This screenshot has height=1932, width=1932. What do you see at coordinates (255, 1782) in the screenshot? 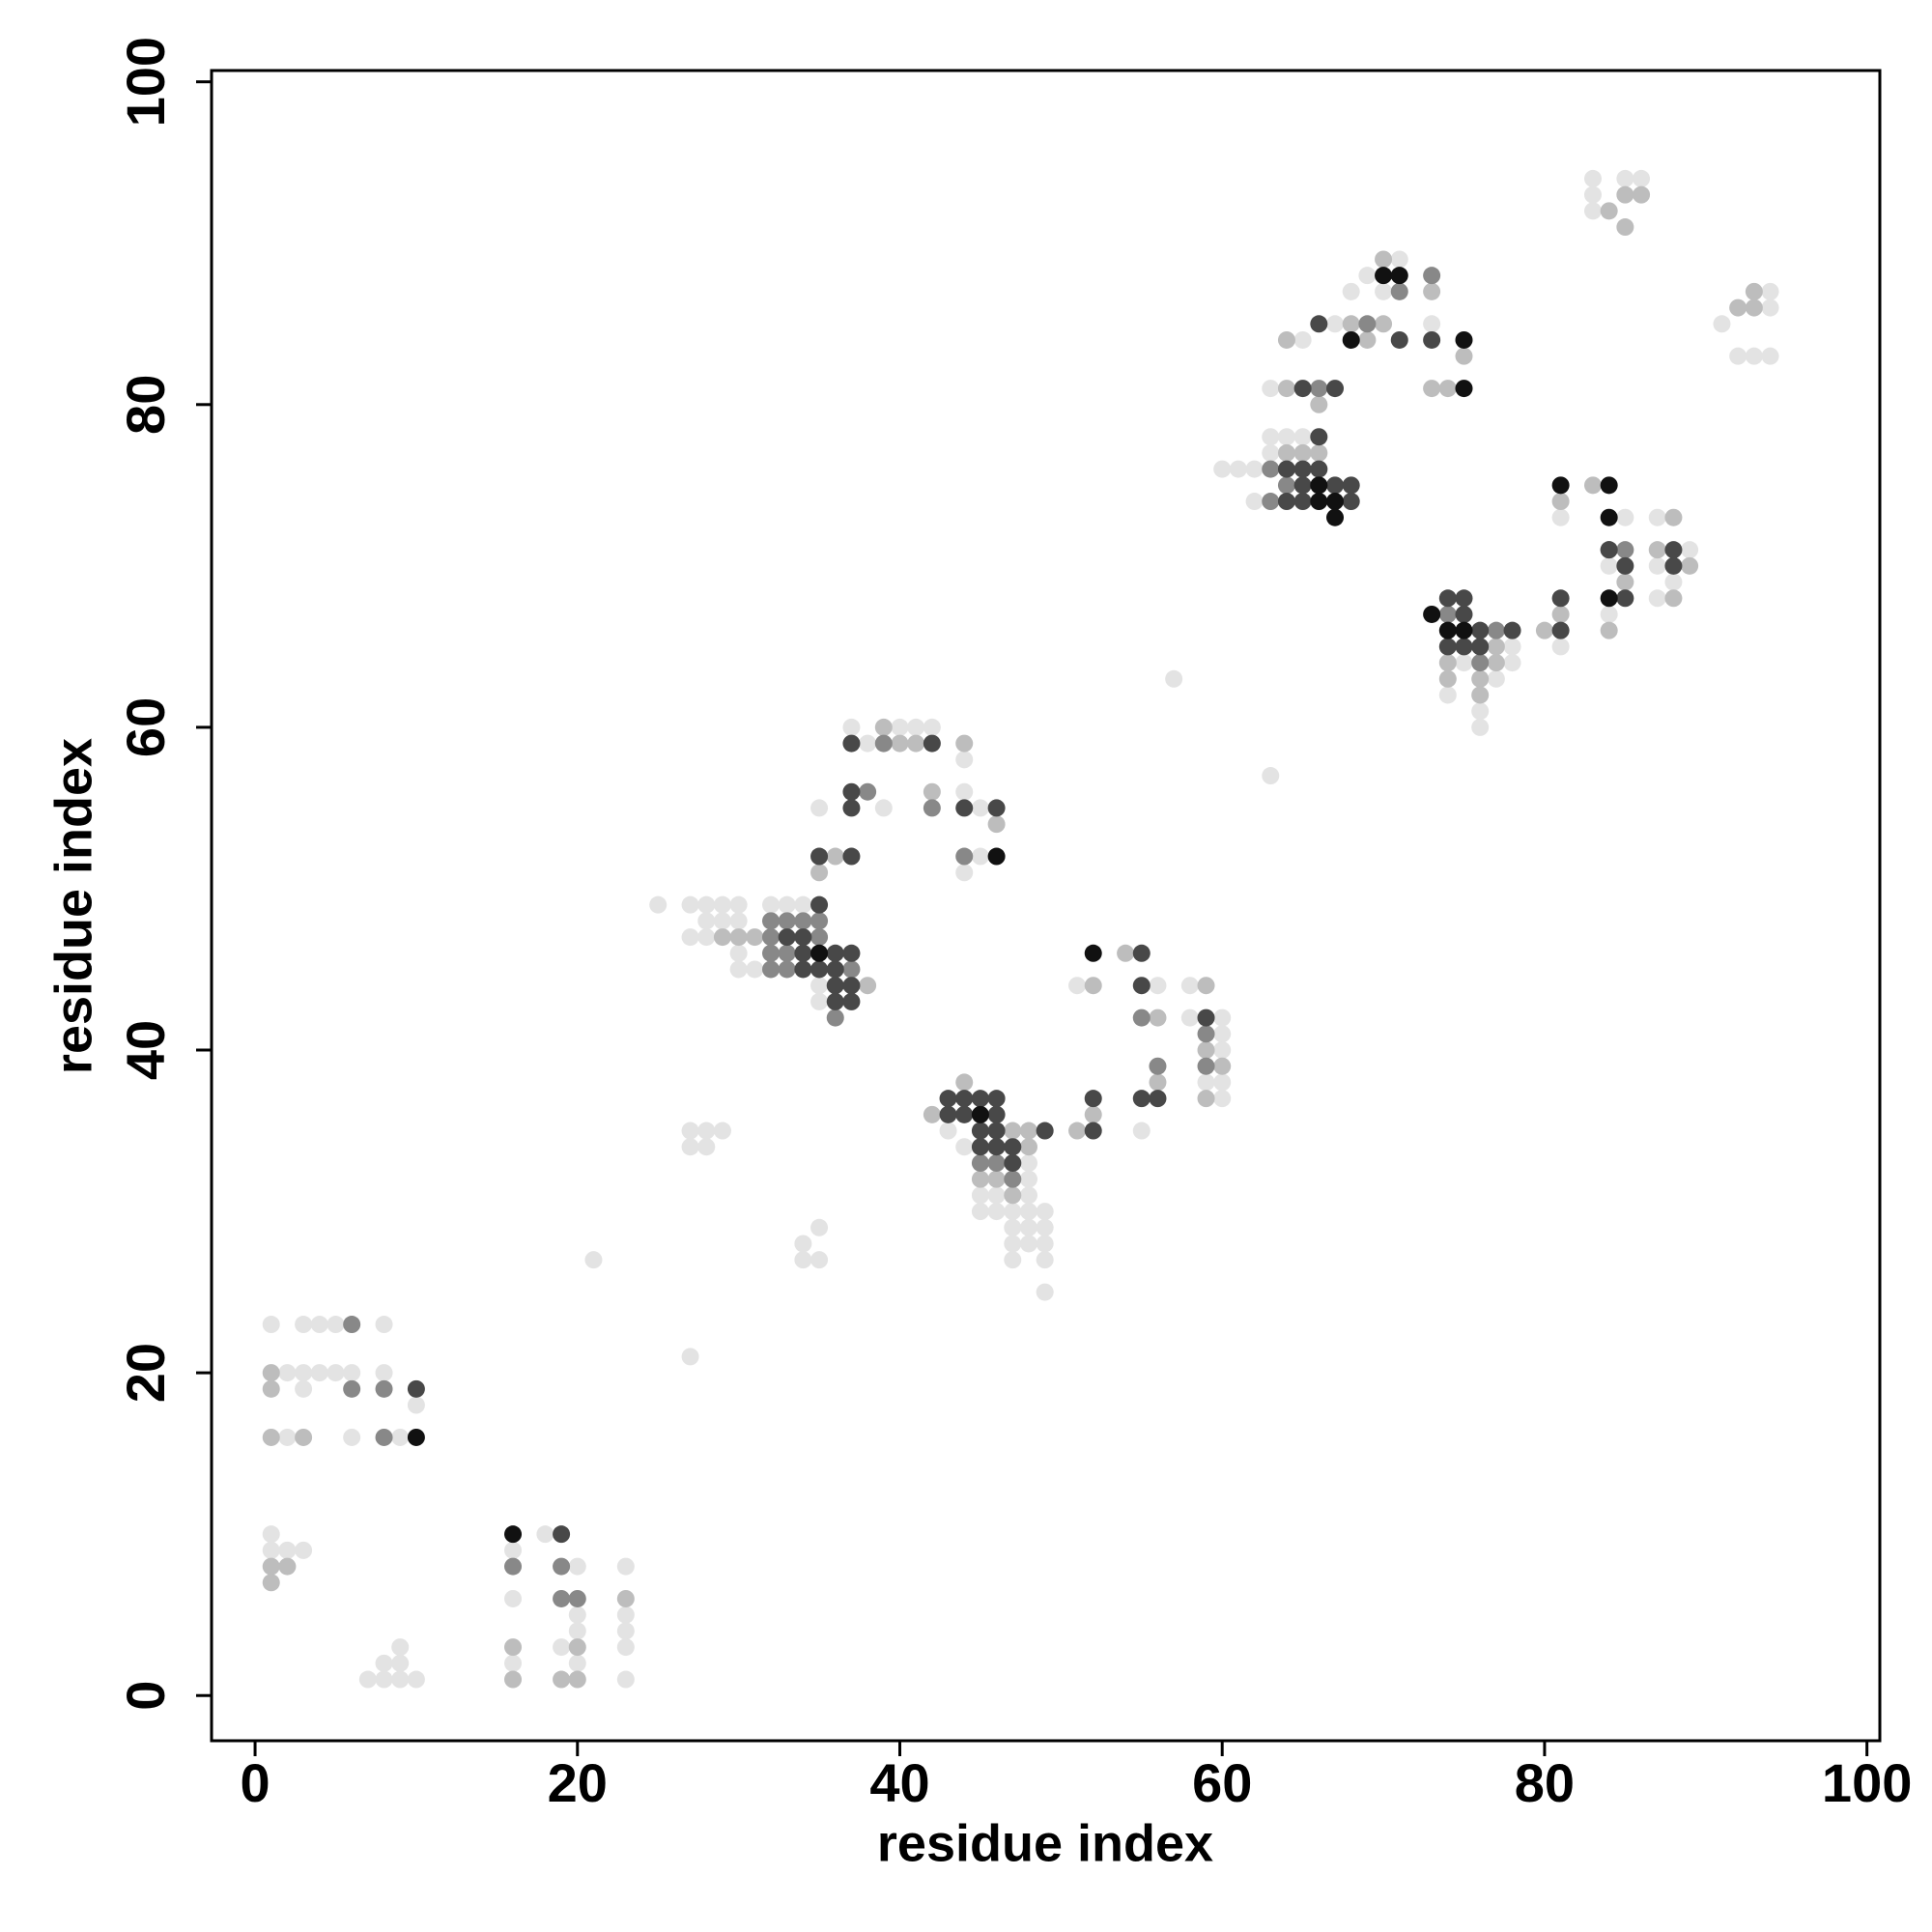
I see `x-tick-label: 0` at bounding box center [255, 1782].